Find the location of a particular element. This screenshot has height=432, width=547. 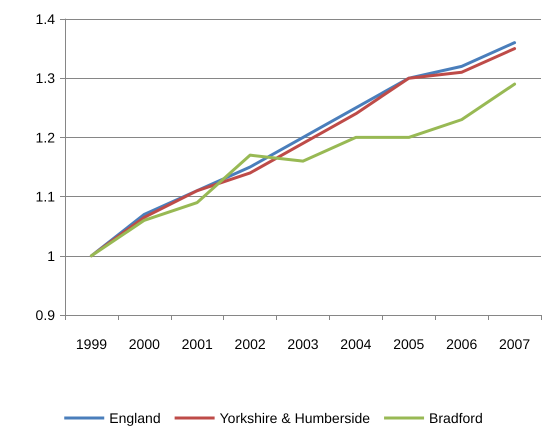

x-tick-label: 2006 is located at coordinates (462, 344).